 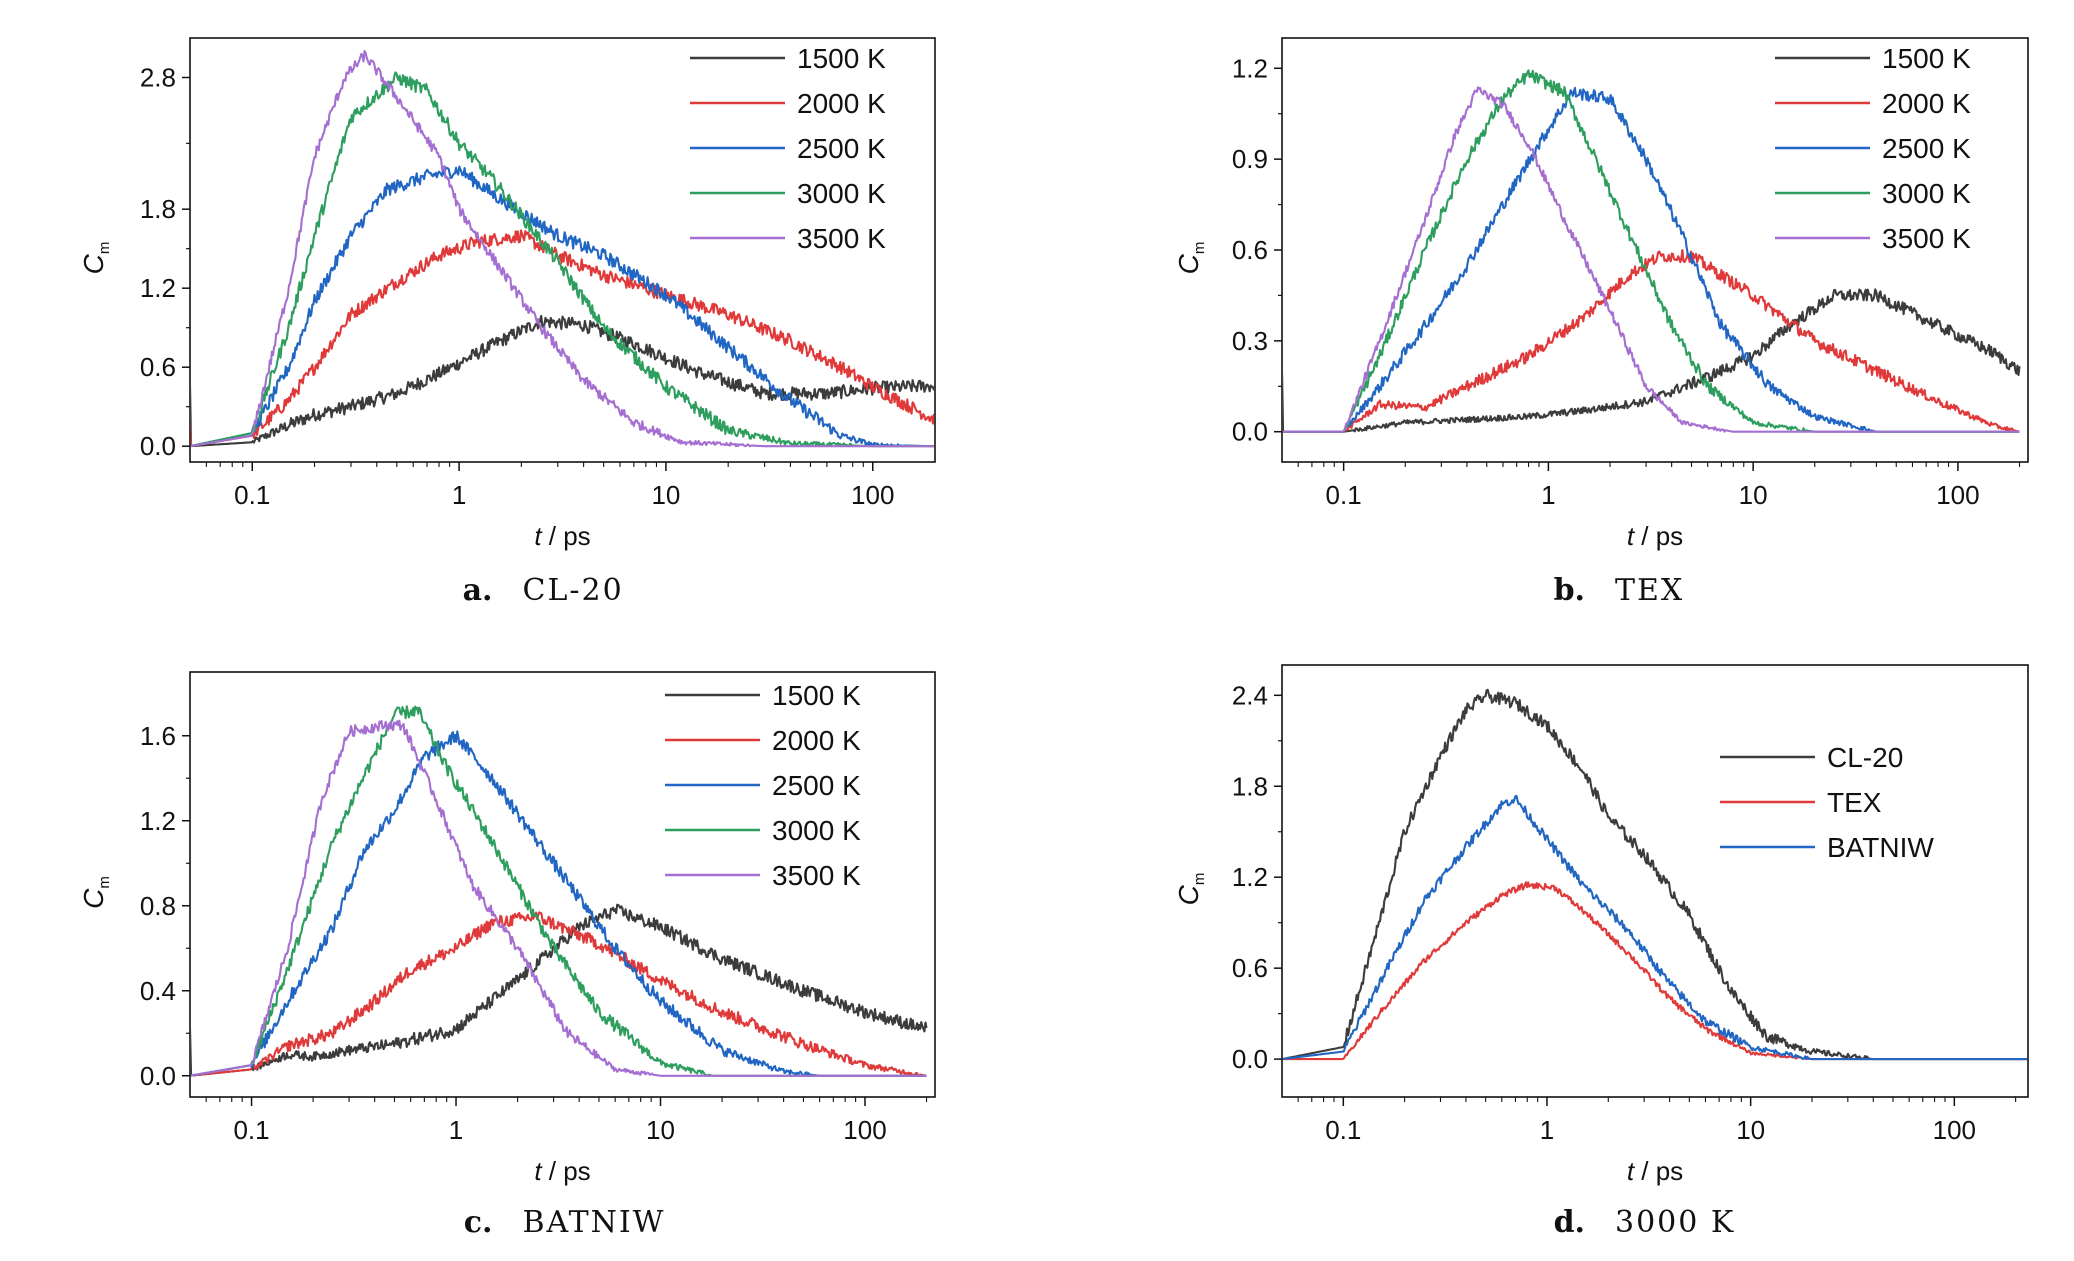 I want to click on panel-caption-text: 3000 K, so click(x=1675, y=1222).